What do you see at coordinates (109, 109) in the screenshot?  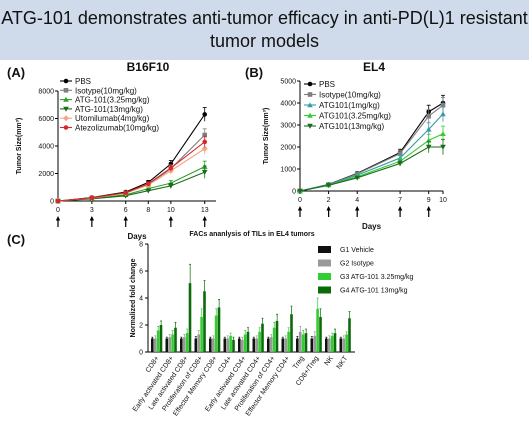 I see `legend-label: ATG-101(13mg/kg)` at bounding box center [109, 109].